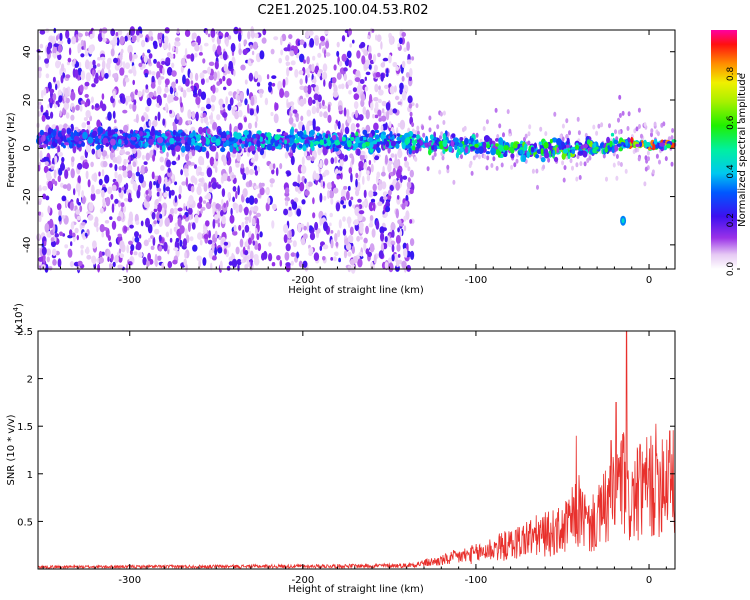 The width and height of the screenshot is (750, 600). Describe the element at coordinates (18, 318) in the screenshot. I see `snr-multiplier: (x104)` at that location.